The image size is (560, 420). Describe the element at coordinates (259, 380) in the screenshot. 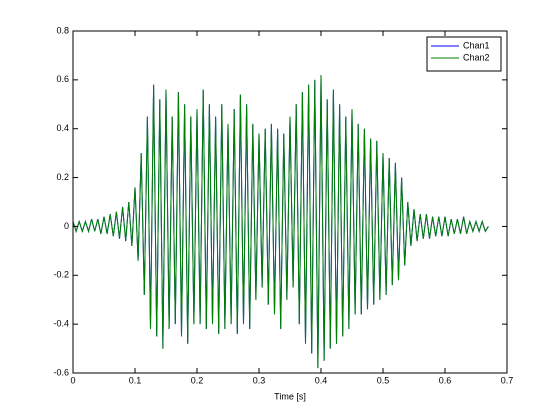

I see `x-tick-label: 0.3` at that location.